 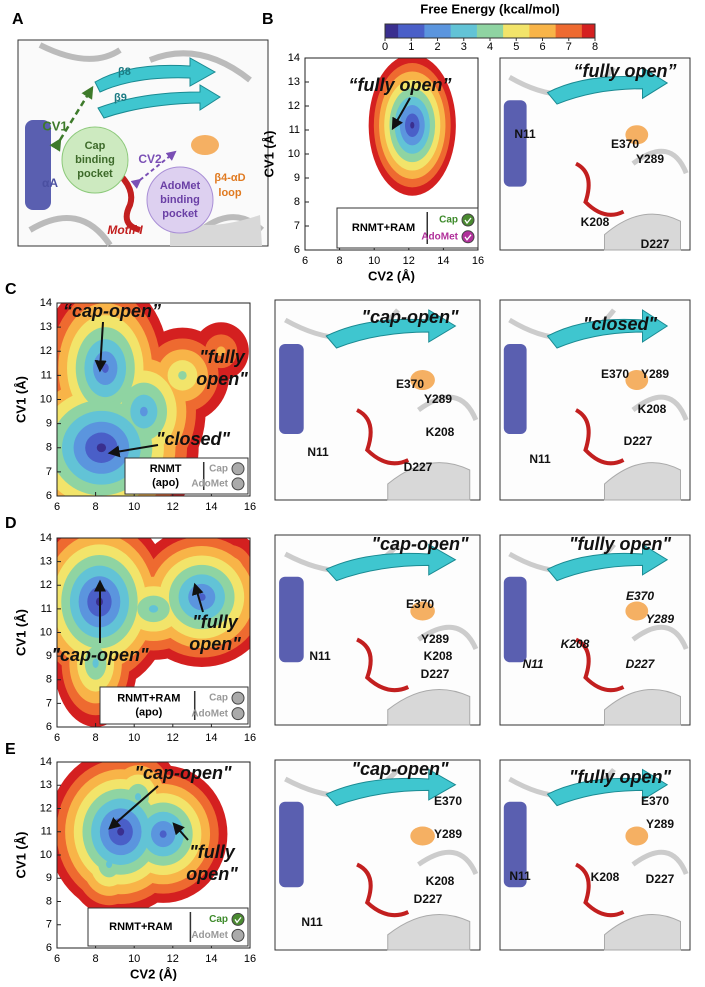 What do you see at coordinates (20, 632) in the screenshot?
I see `y-axis-label: CV1 (Å)` at bounding box center [20, 632].